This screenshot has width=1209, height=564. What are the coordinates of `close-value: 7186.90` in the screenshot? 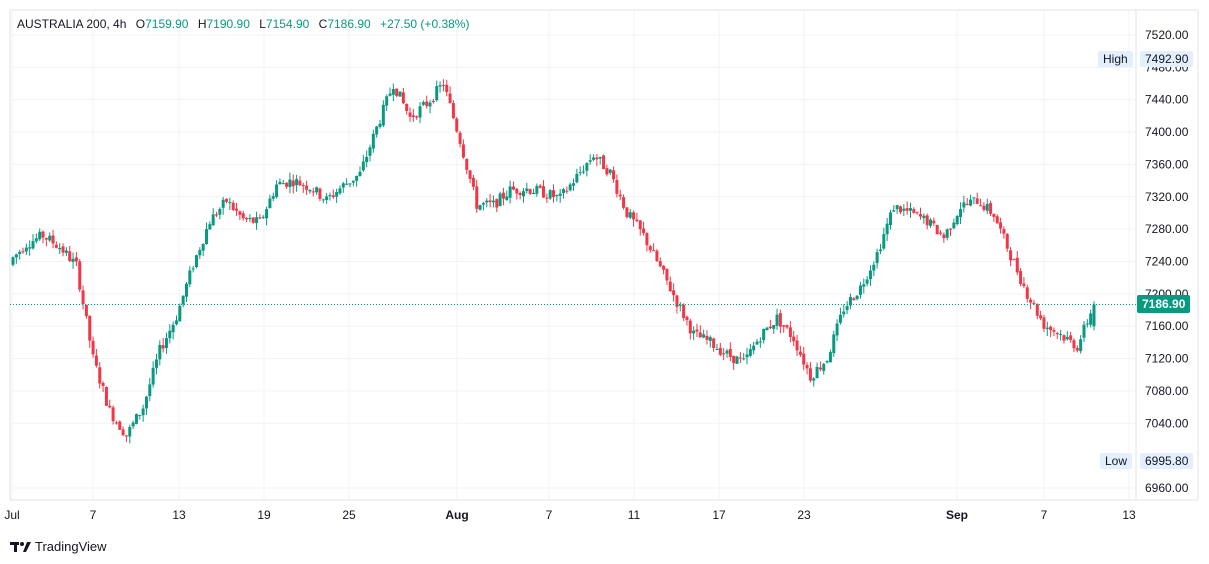 It's located at (349, 24).